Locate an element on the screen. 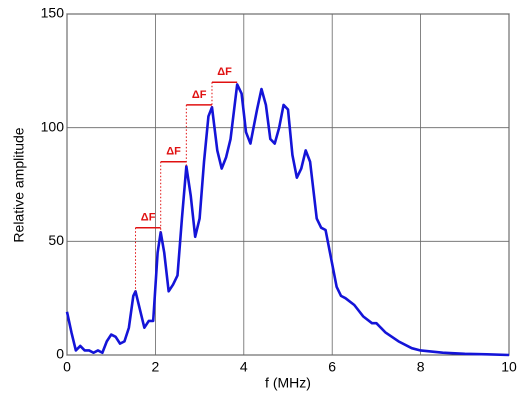 The height and width of the screenshot is (396, 517). y-axis-label: Relative amplitude is located at coordinates (19, 184).